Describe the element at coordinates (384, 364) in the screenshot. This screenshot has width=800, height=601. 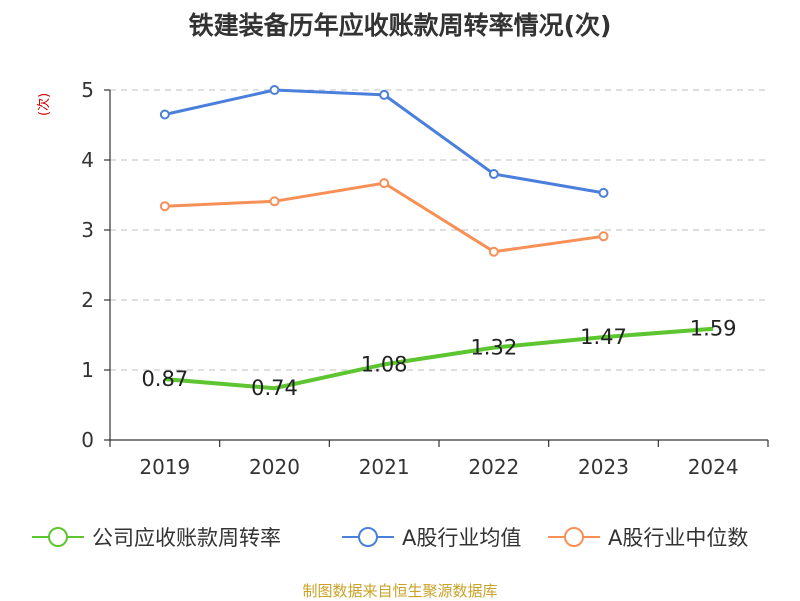
I see `data-label: 1.08` at that location.